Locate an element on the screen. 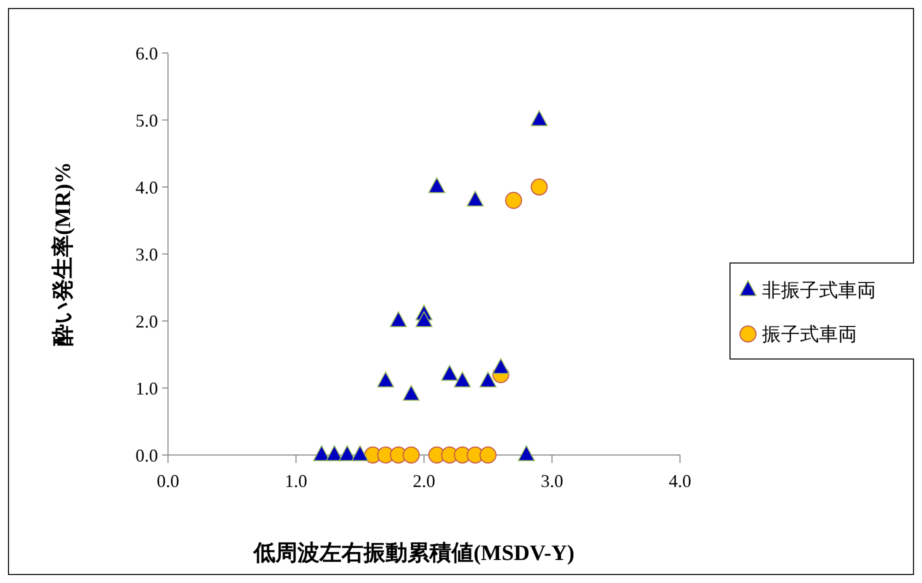 The height and width of the screenshot is (583, 922). legend-label: 振子式車両 is located at coordinates (809, 335).